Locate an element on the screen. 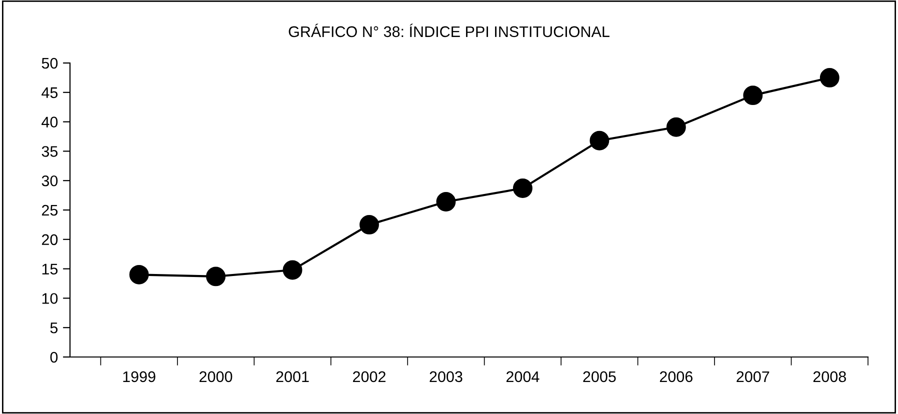 The image size is (898, 414). x-tick-label: 2005 is located at coordinates (599, 376).